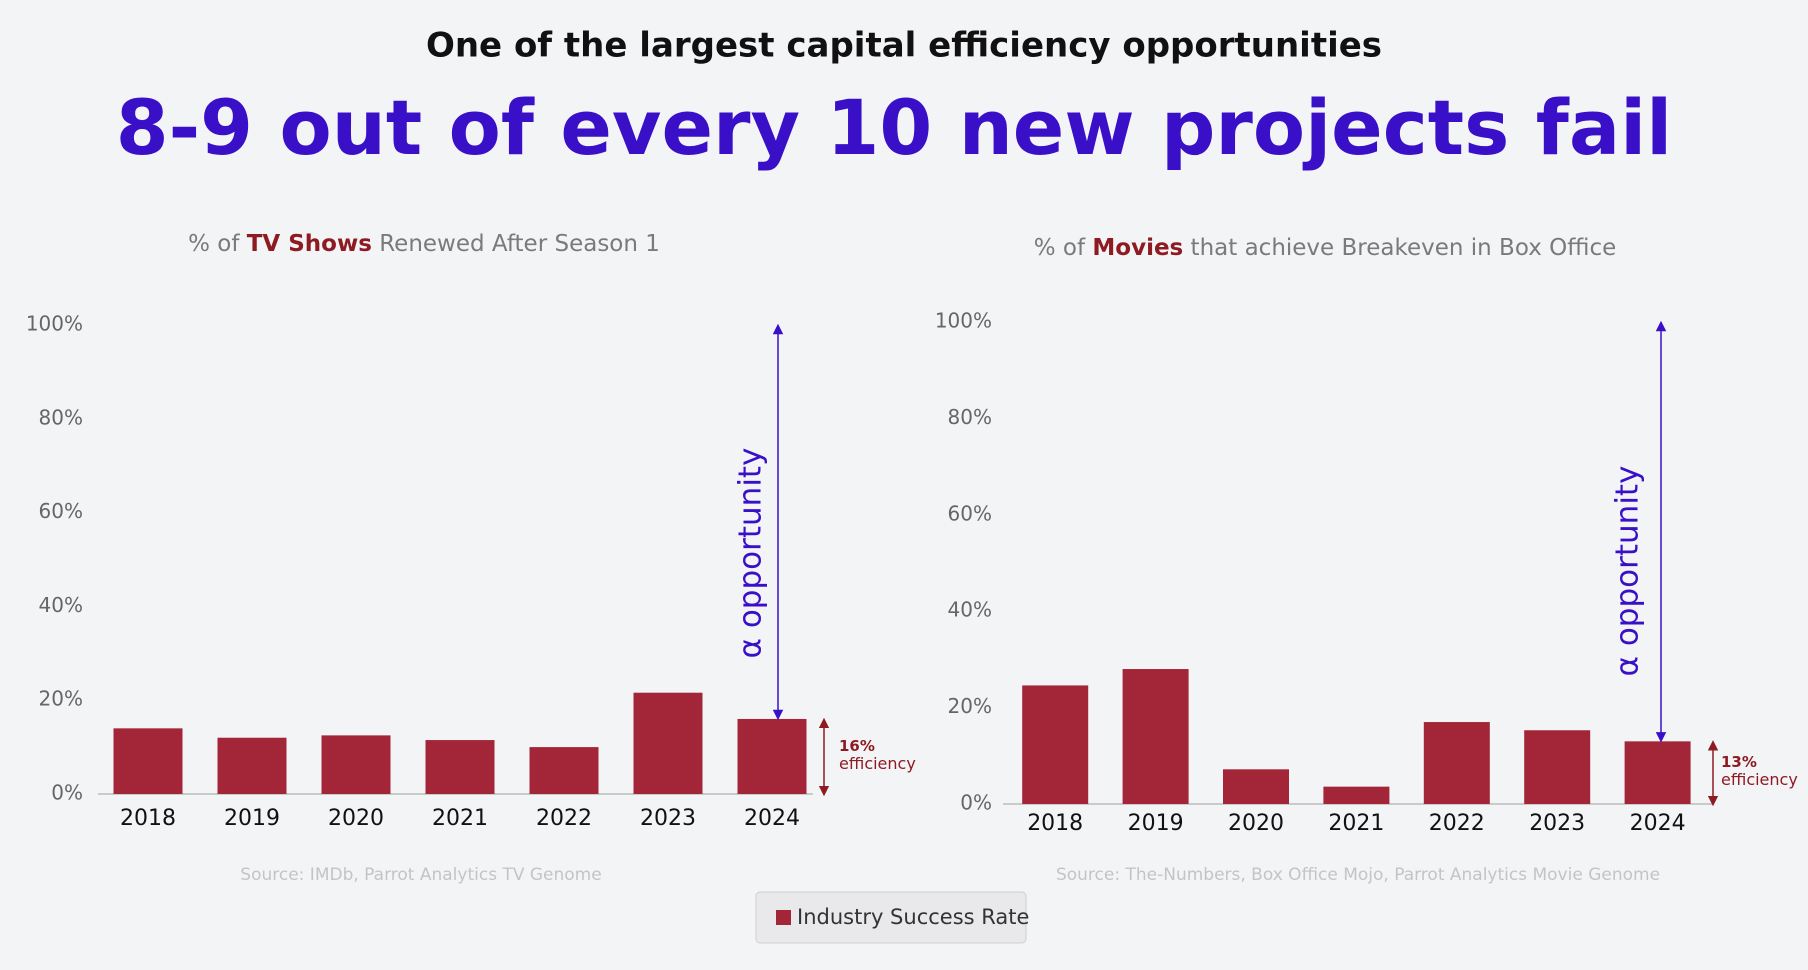 The image size is (1808, 970). I want to click on chart-title: % of TV Shows Renewed After Season 1, so click(424, 244).